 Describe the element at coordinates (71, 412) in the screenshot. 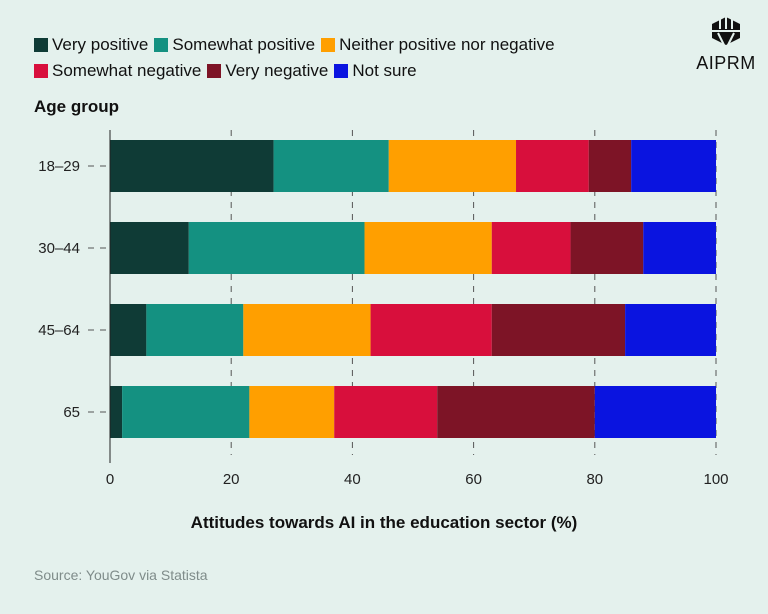

I see `y-tick-label: 65` at that location.